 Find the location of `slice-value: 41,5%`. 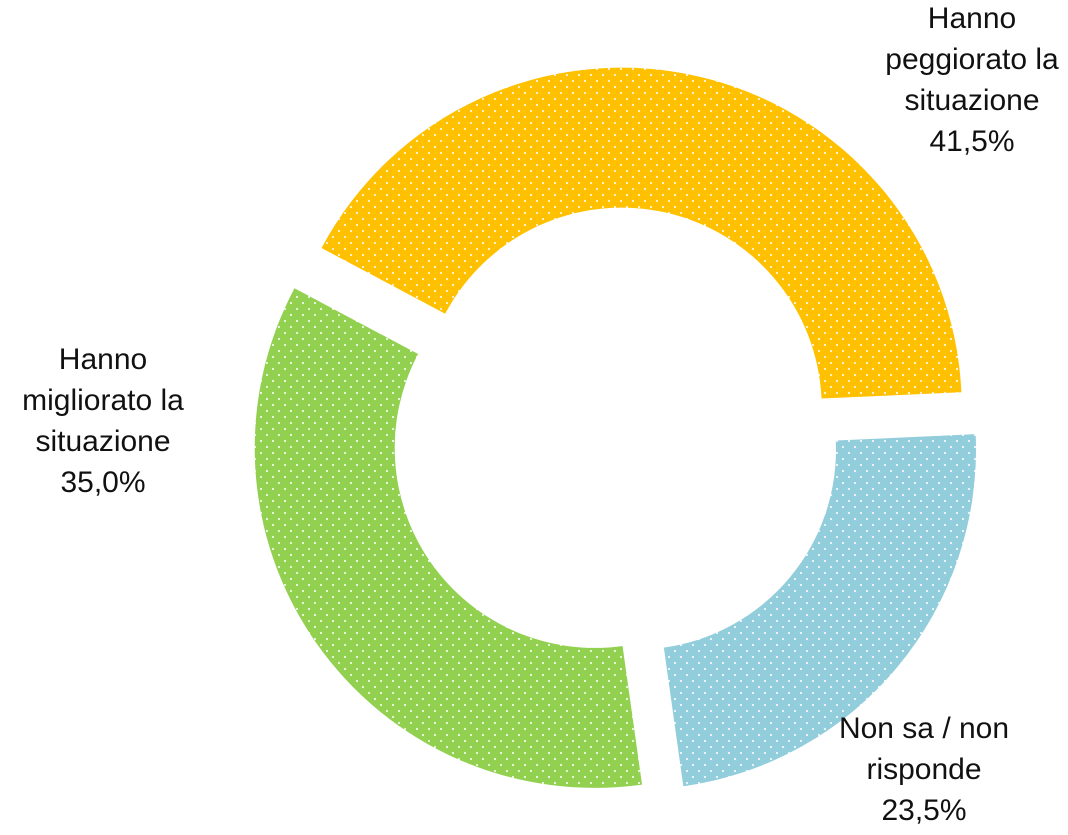

slice-value: 41,5% is located at coordinates (972, 141).